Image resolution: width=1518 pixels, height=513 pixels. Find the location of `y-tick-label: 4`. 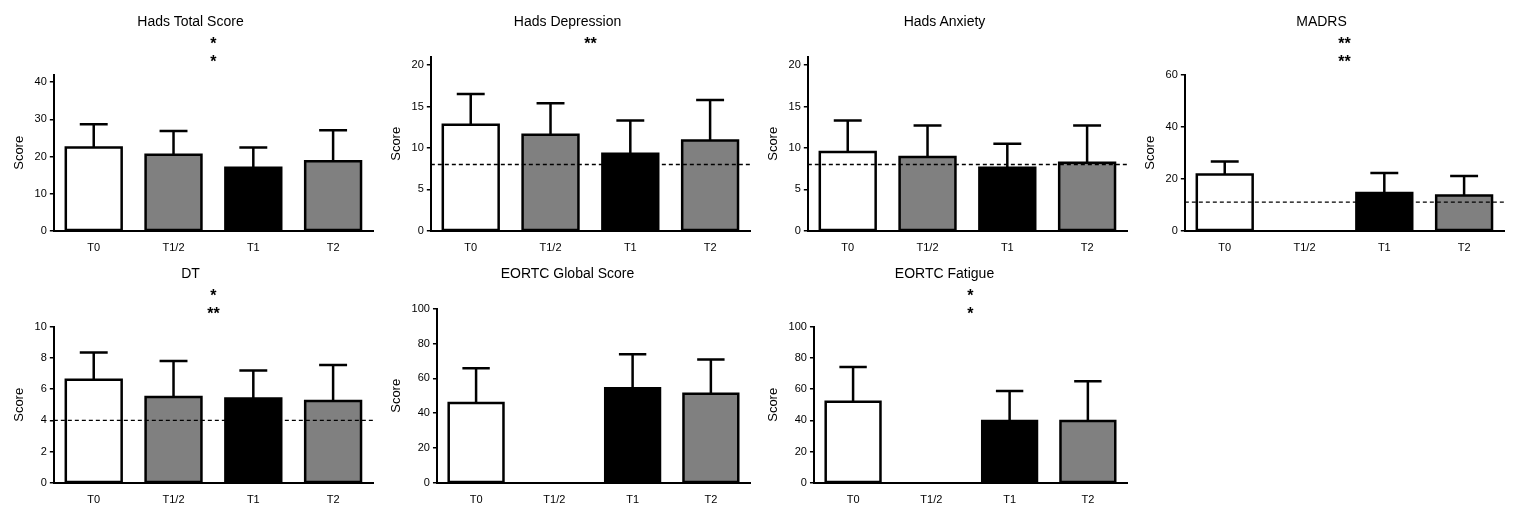

y-tick-label: 4 is located at coordinates (43, 419).